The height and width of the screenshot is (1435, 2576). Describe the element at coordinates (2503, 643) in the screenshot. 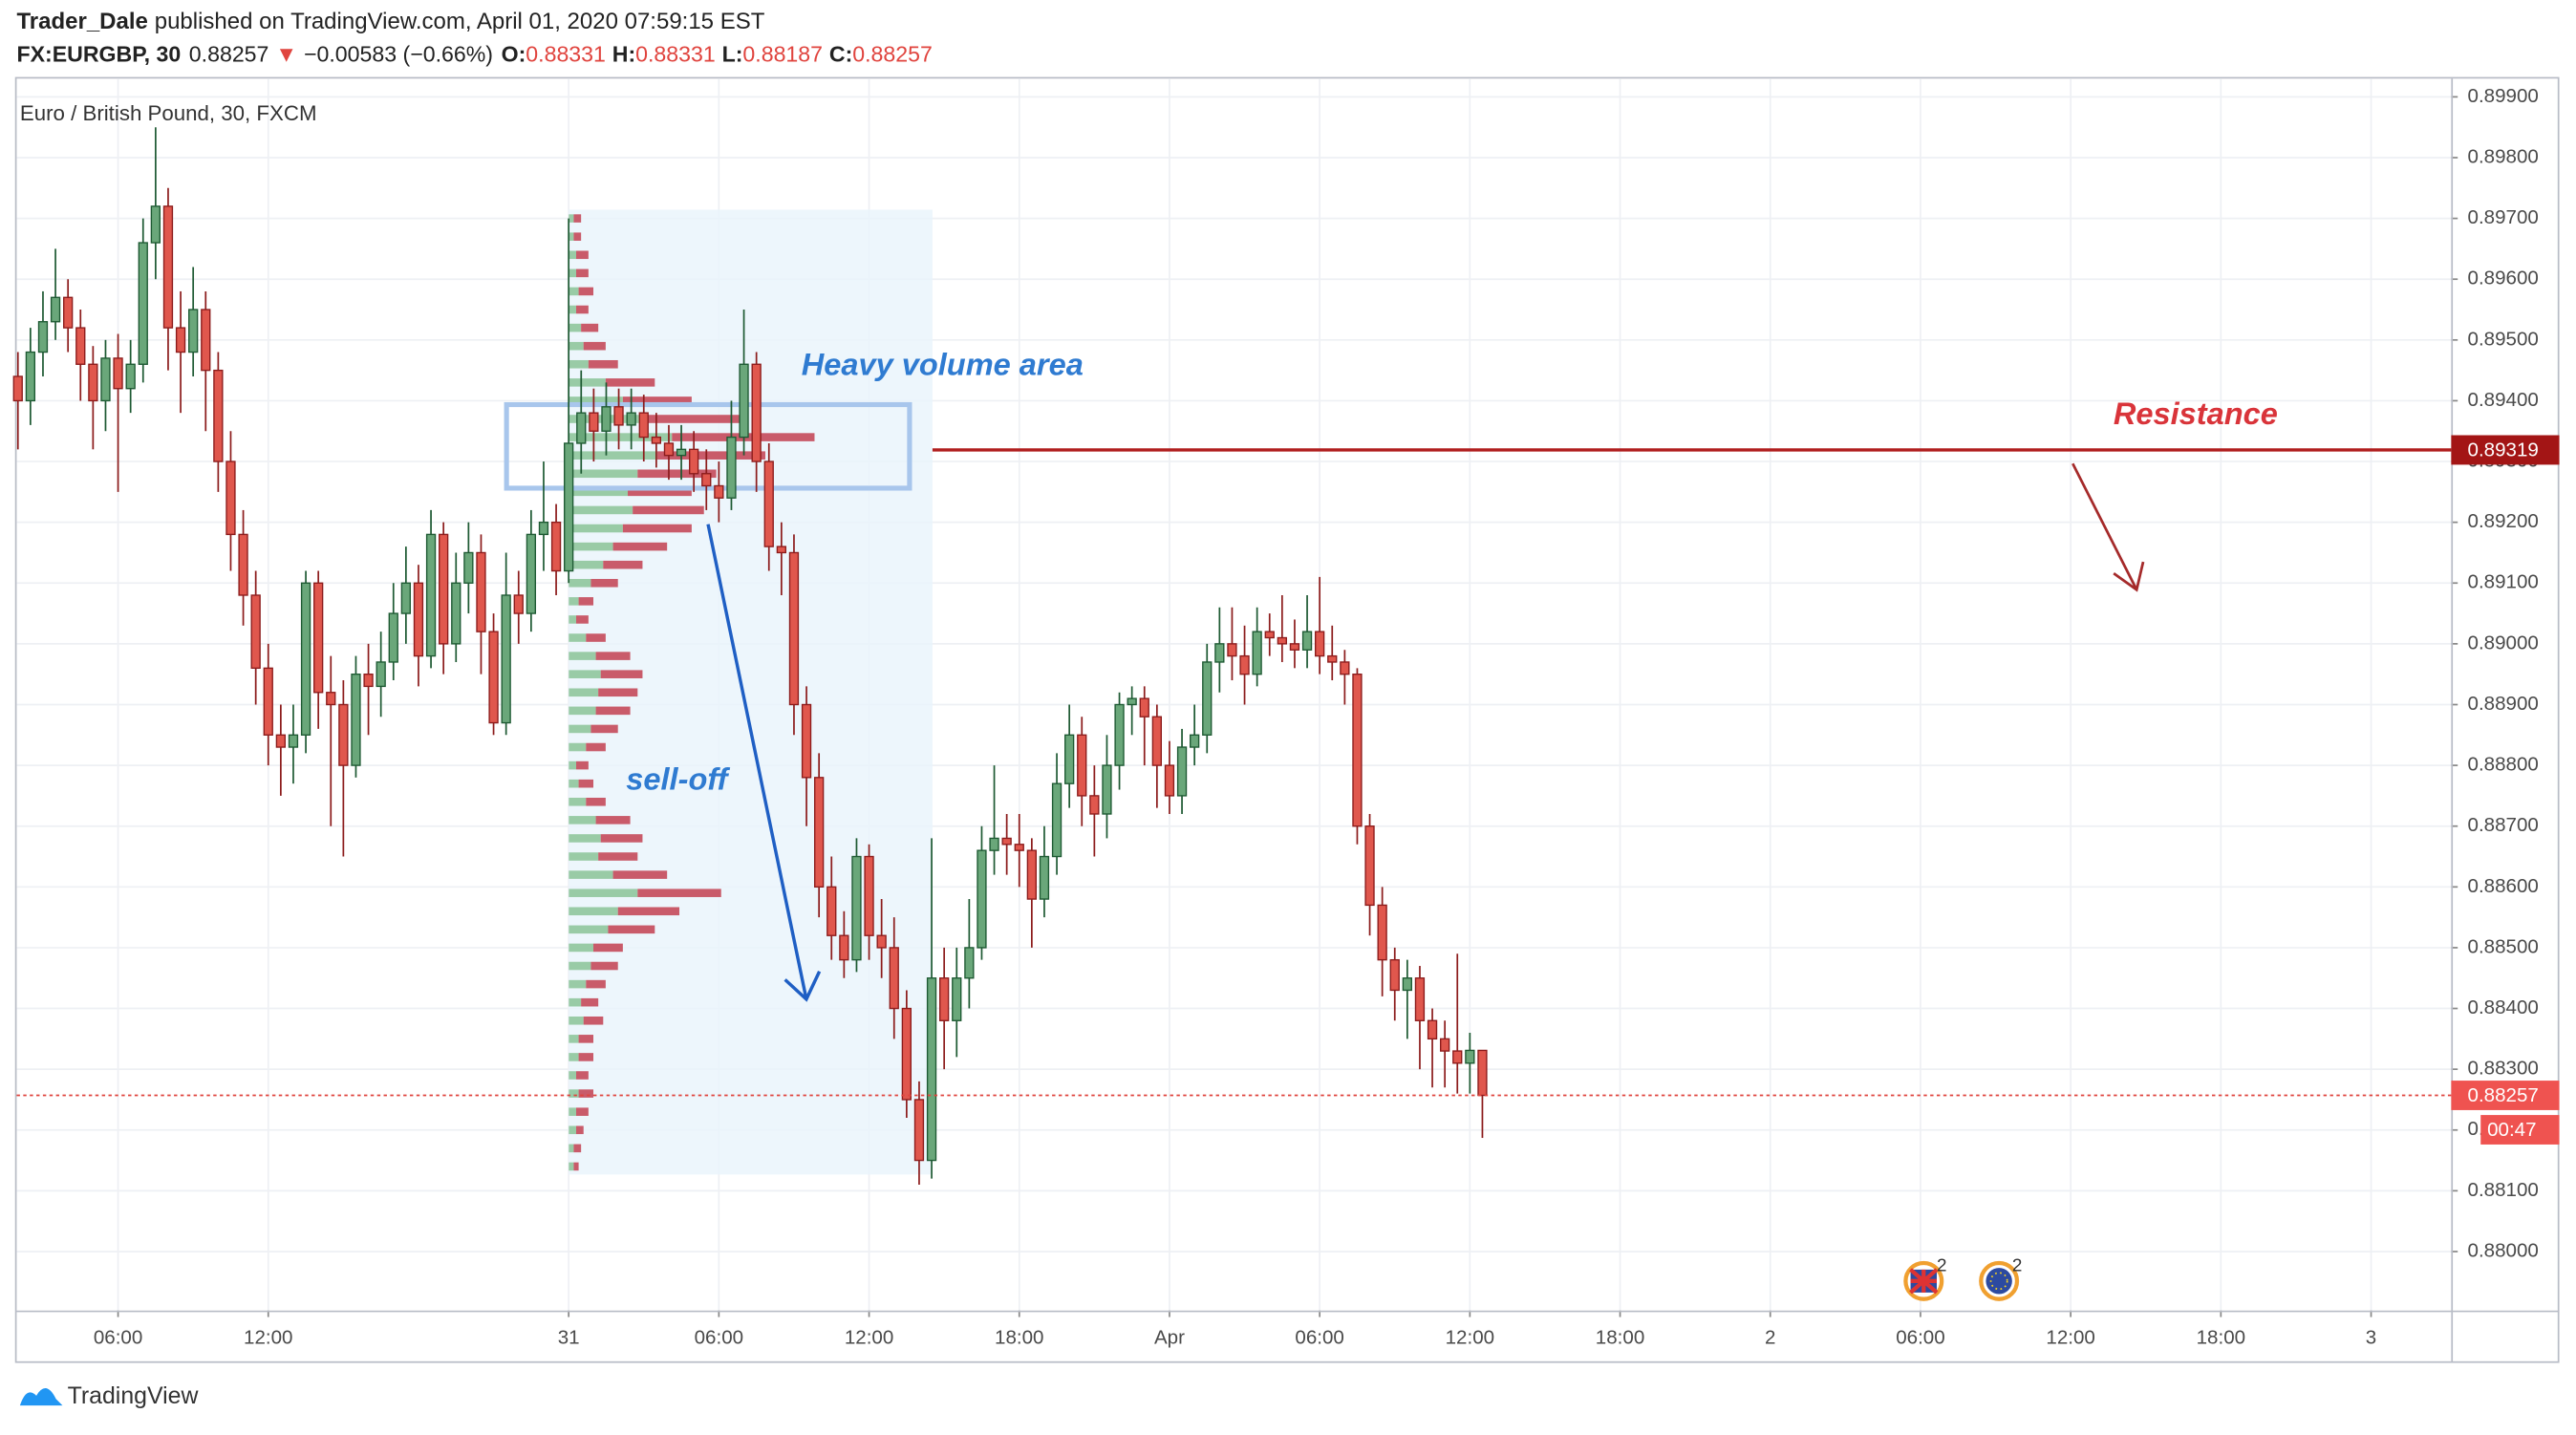

I see `y-tick-label: 0.89000` at that location.